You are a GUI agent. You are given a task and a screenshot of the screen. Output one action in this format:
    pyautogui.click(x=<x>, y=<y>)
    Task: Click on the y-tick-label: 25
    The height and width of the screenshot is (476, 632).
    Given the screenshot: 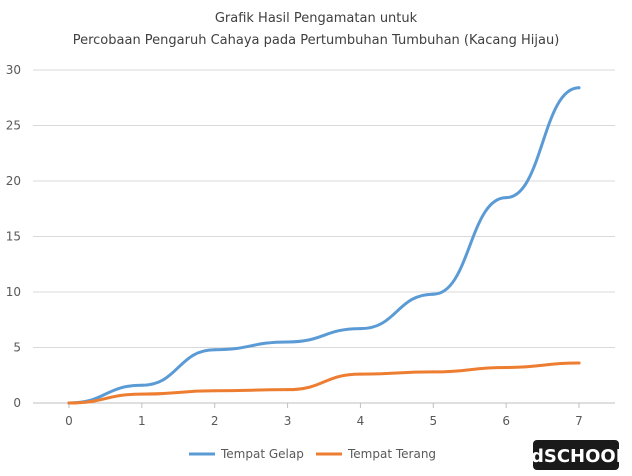 What is the action you would take?
    pyautogui.click(x=13, y=126)
    